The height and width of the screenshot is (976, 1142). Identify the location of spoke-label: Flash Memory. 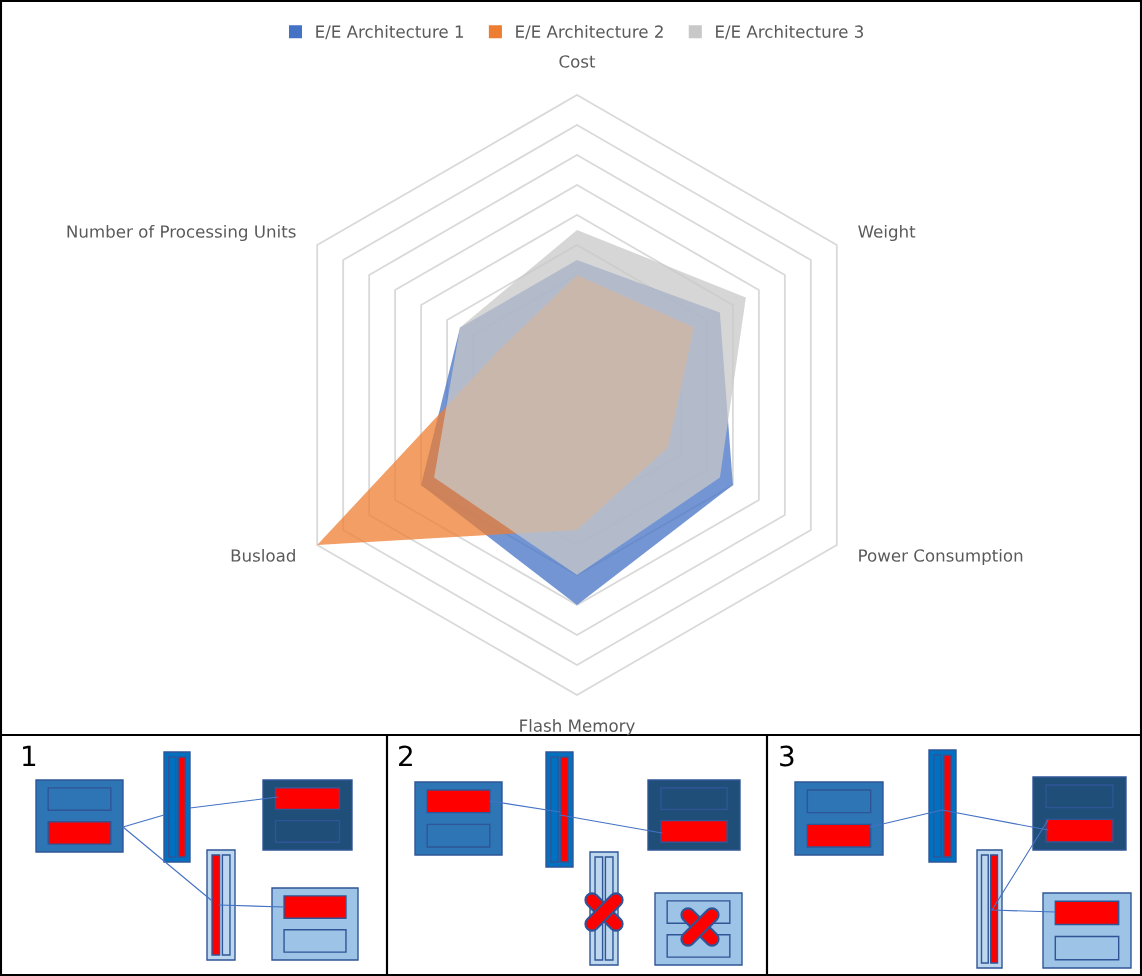
(577, 727).